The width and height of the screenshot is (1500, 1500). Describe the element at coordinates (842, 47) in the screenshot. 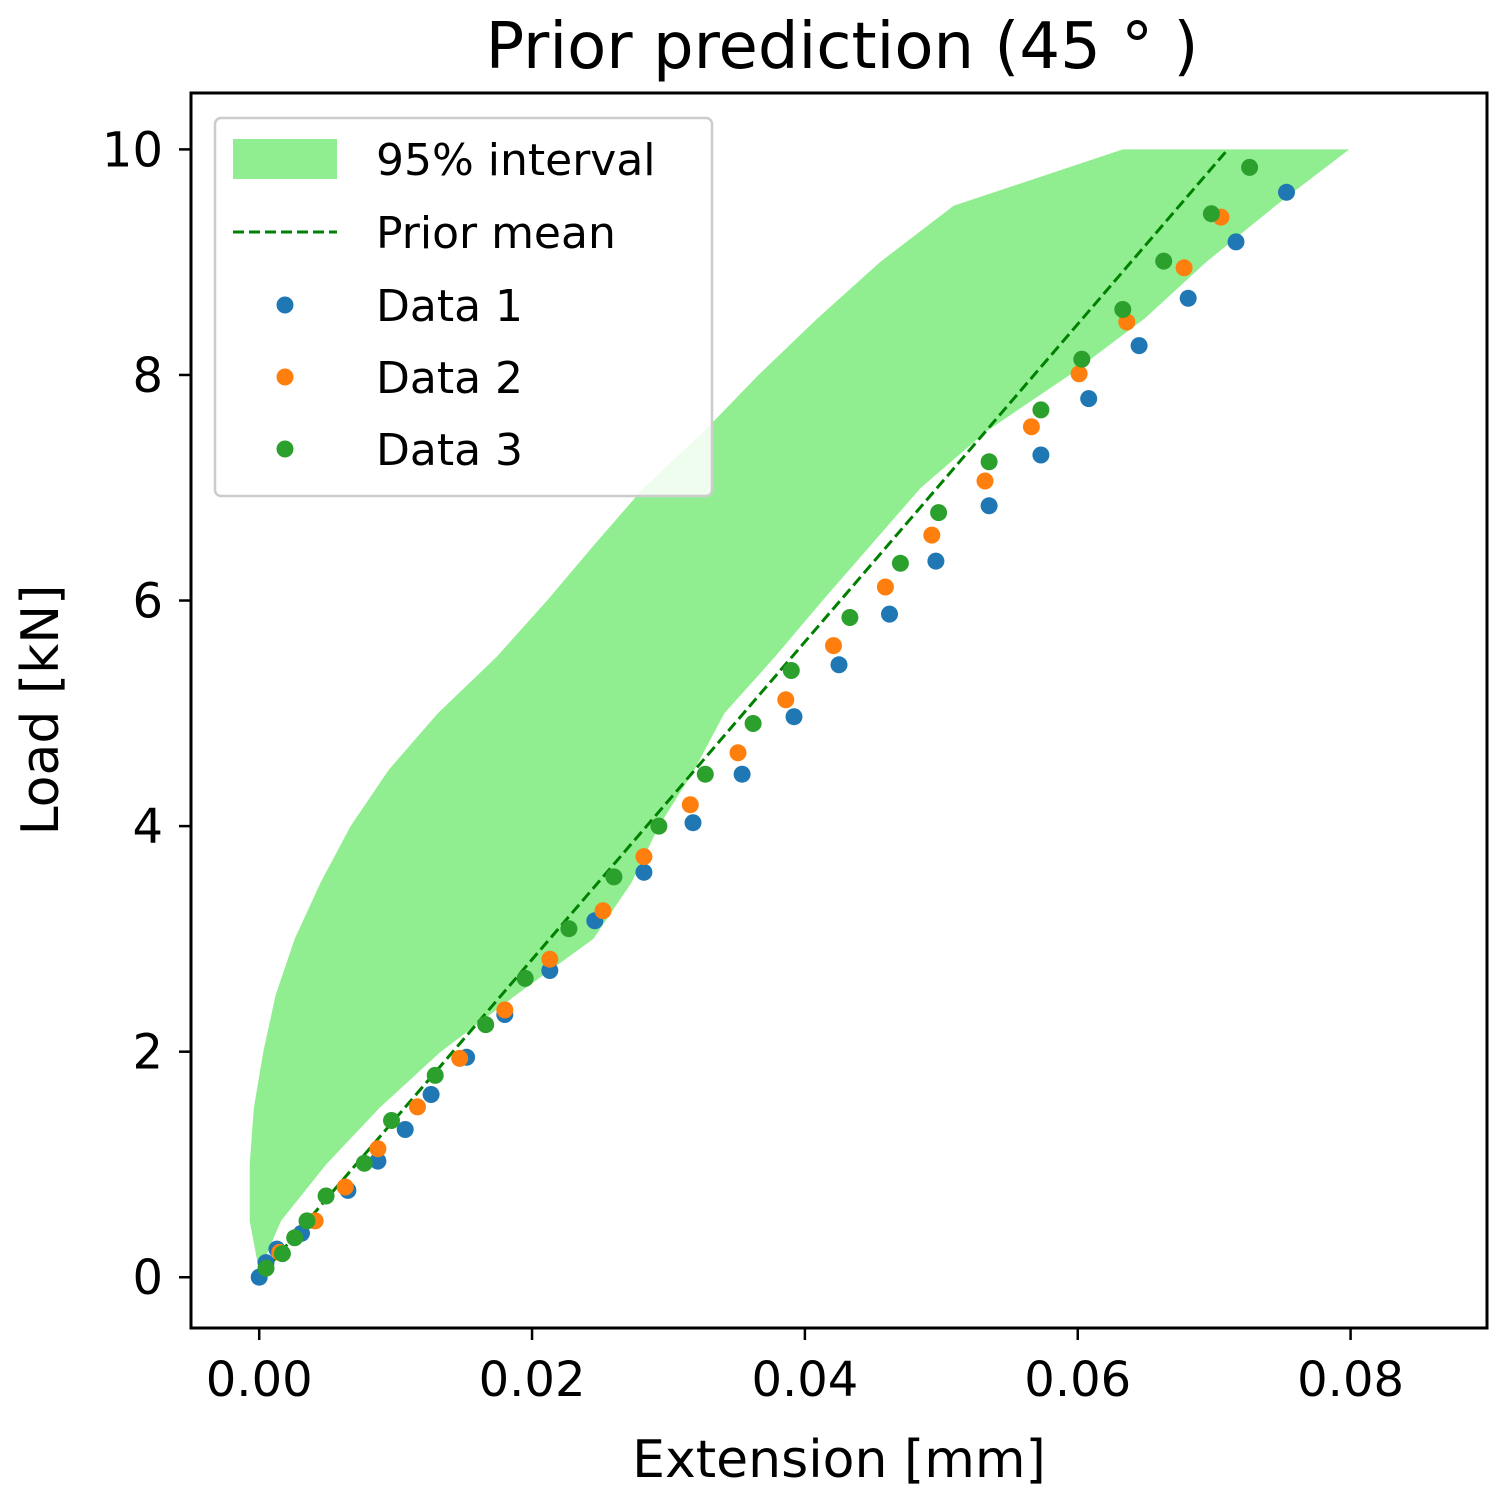

I see `chart-title: Prior prediction (45 ° )` at that location.